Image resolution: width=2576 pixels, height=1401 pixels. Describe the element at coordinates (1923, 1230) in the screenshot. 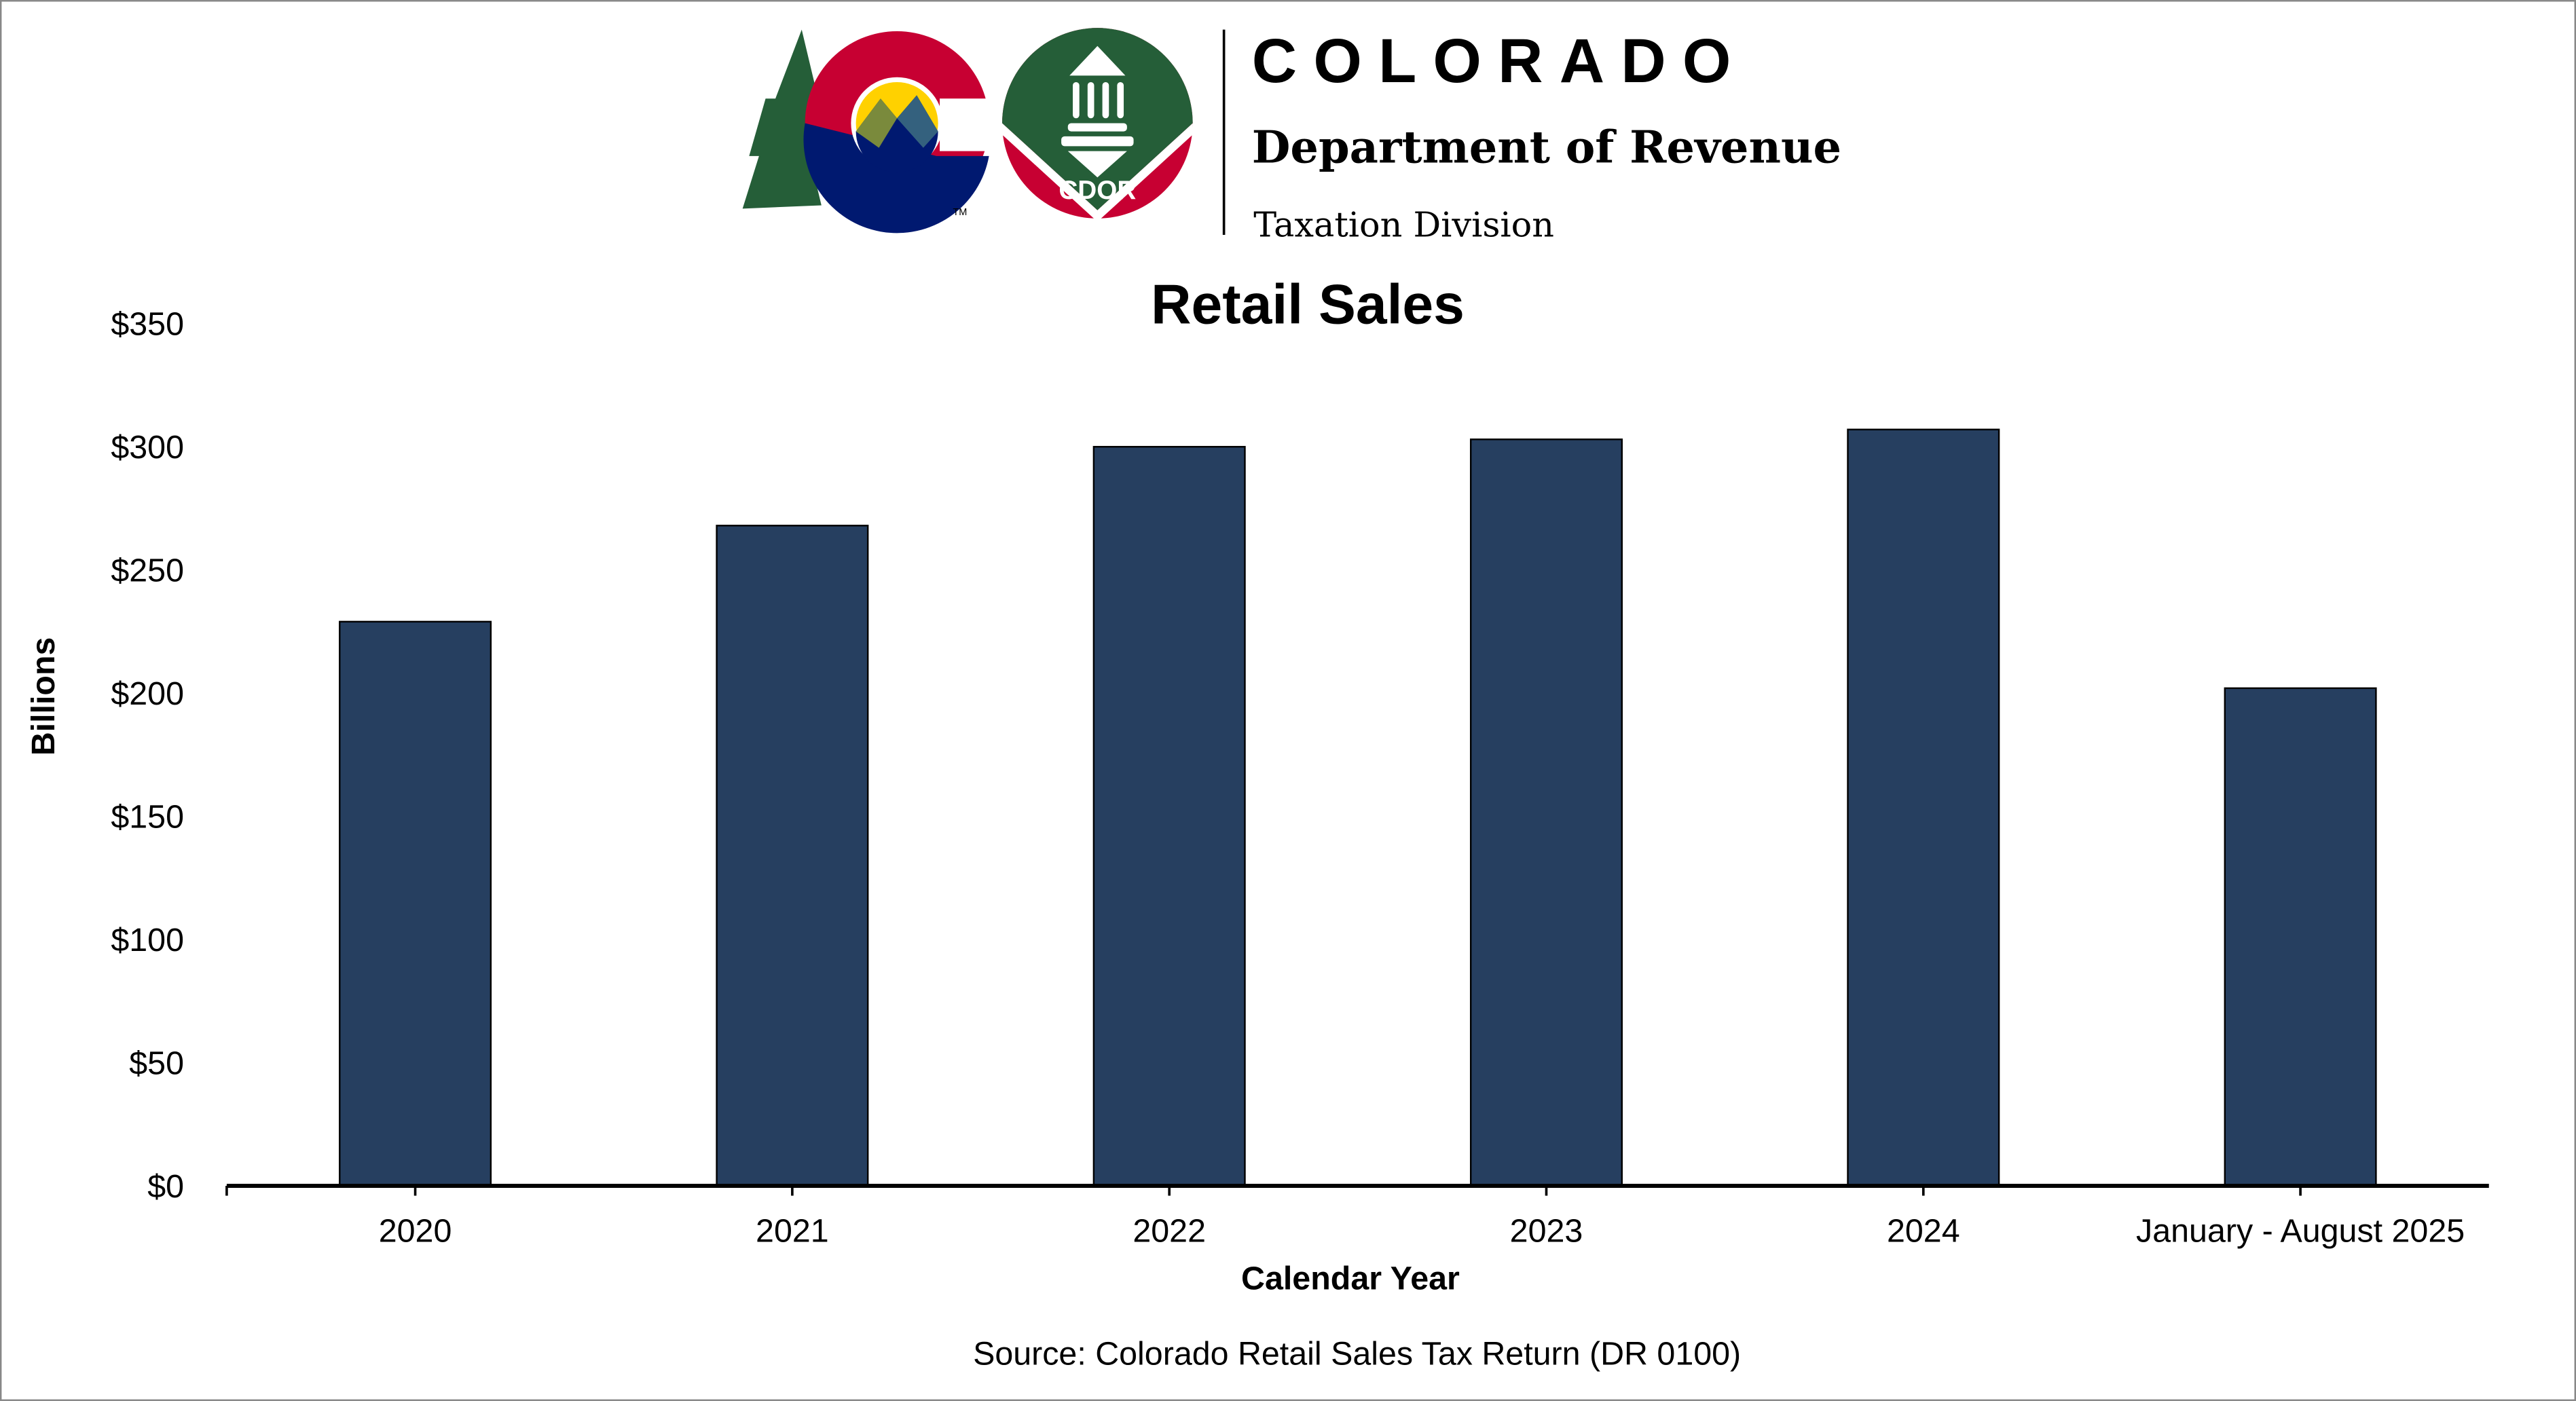

I see `x-tick-label: 2024` at that location.